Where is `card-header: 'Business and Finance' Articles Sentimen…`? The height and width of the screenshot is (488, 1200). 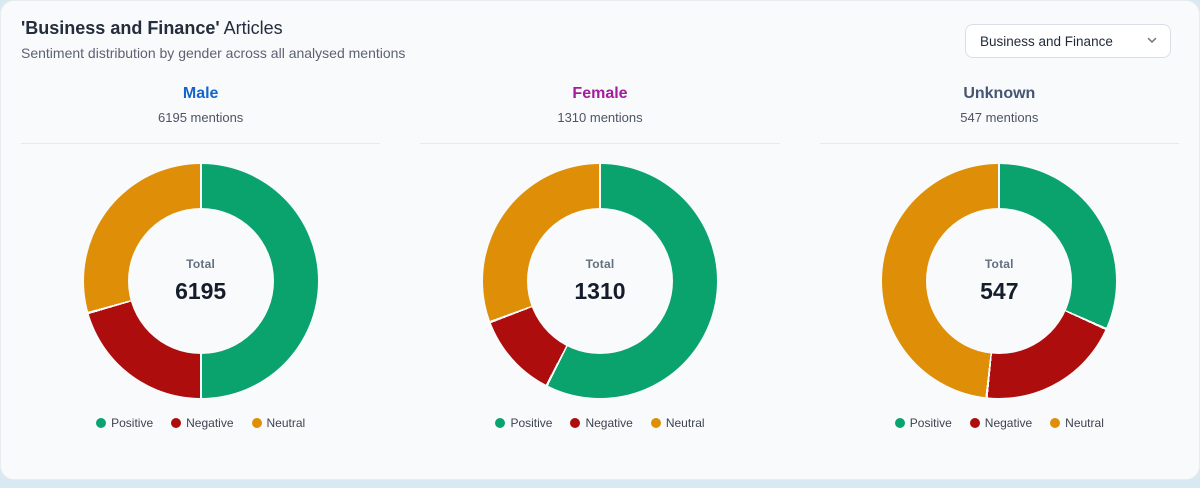 card-header: 'Business and Finance' Articles Sentimen… is located at coordinates (600, 31).